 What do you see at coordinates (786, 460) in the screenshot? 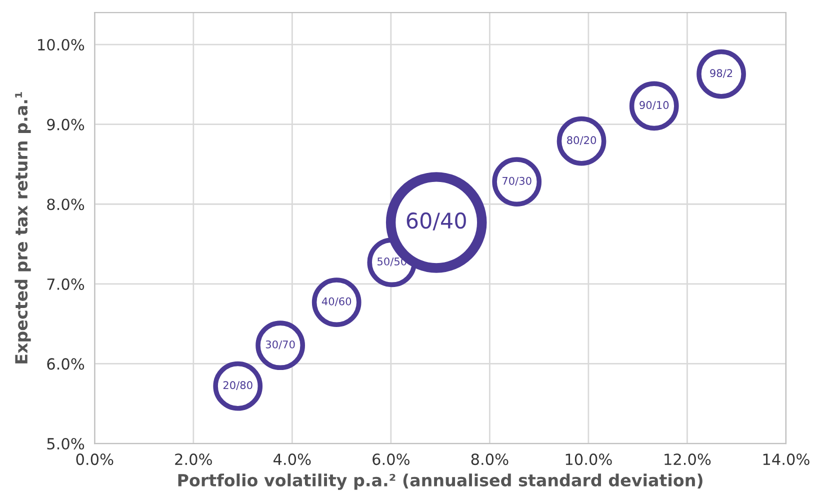
I see `x-tick-label: 14.0%` at bounding box center [786, 460].